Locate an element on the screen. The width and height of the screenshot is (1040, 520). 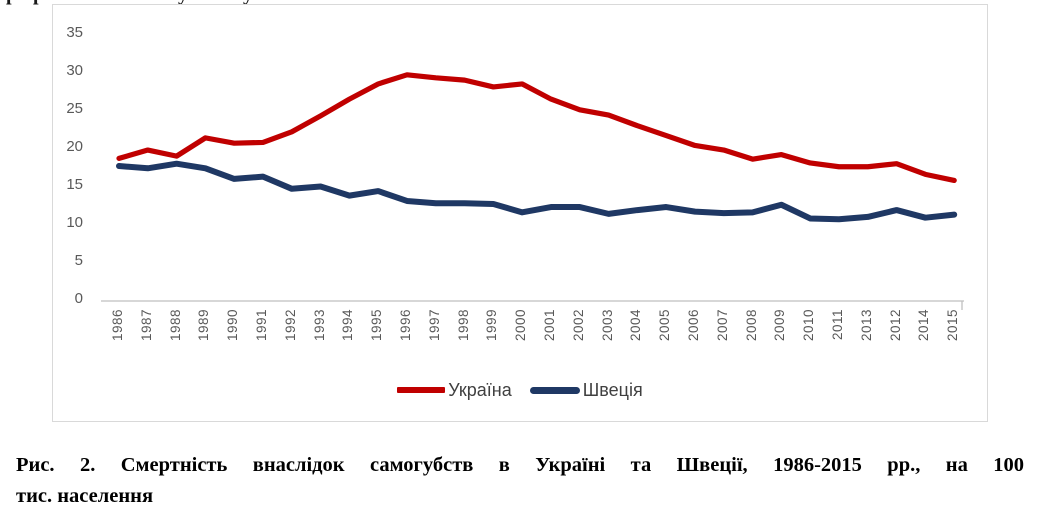
x-axis-tick-label: 2011 is located at coordinates (837, 325).